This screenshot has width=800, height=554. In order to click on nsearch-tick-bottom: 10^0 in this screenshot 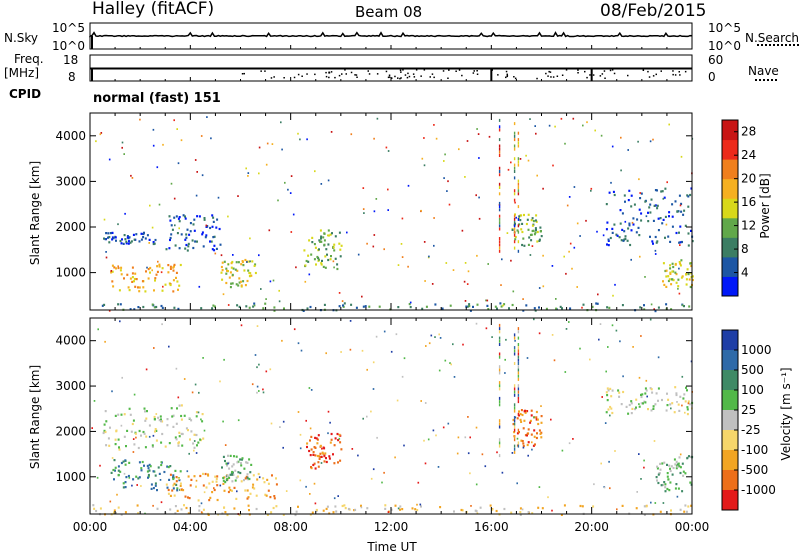, I will do `click(724, 46)`.